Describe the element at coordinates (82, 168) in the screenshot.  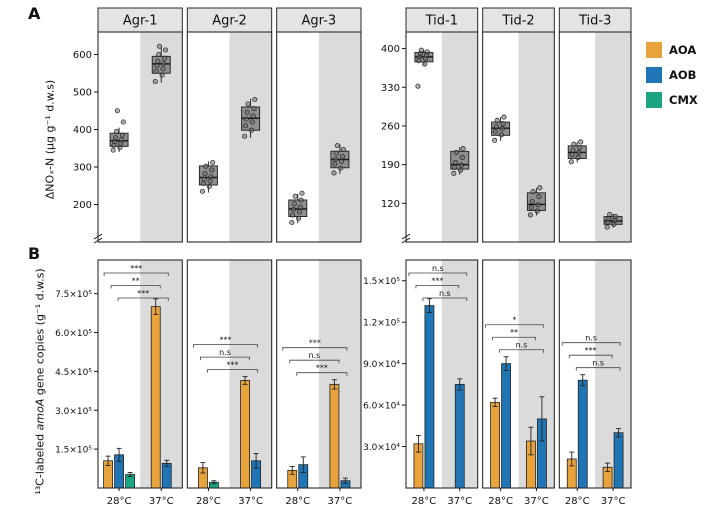
I see `y-tick-label: 300` at that location.